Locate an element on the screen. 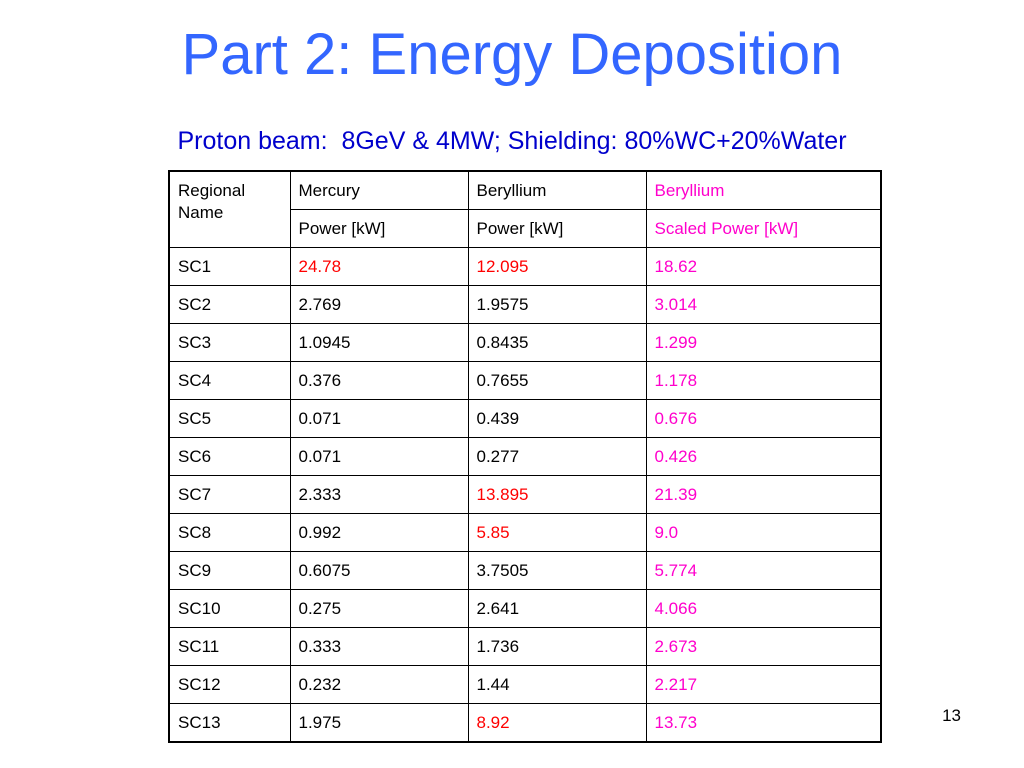 The height and width of the screenshot is (768, 1024). cell-mercury-power: 0.232 is located at coordinates (379, 684).